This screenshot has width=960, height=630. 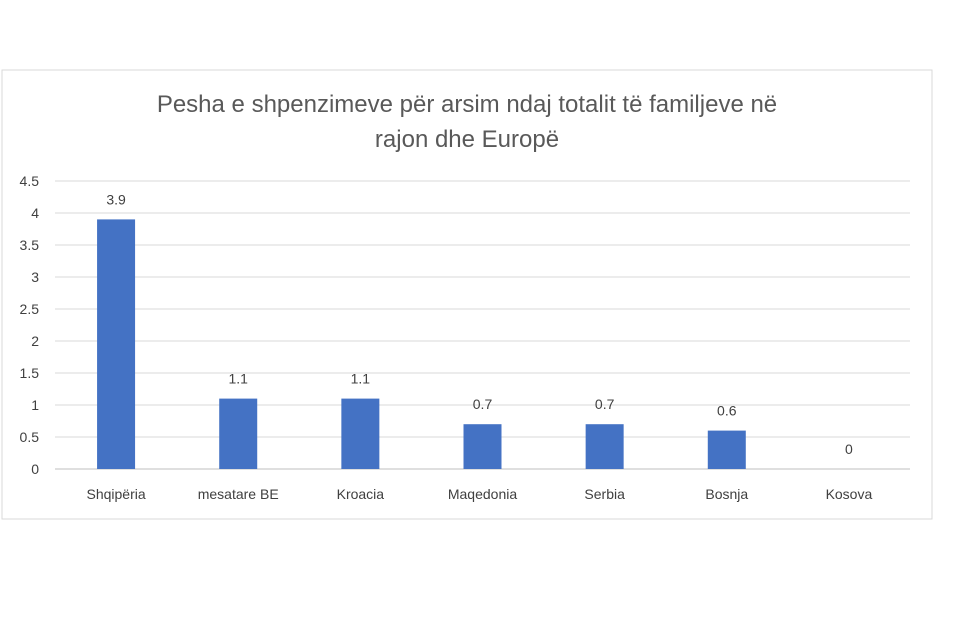 What do you see at coordinates (849, 449) in the screenshot?
I see `data-label: 0` at bounding box center [849, 449].